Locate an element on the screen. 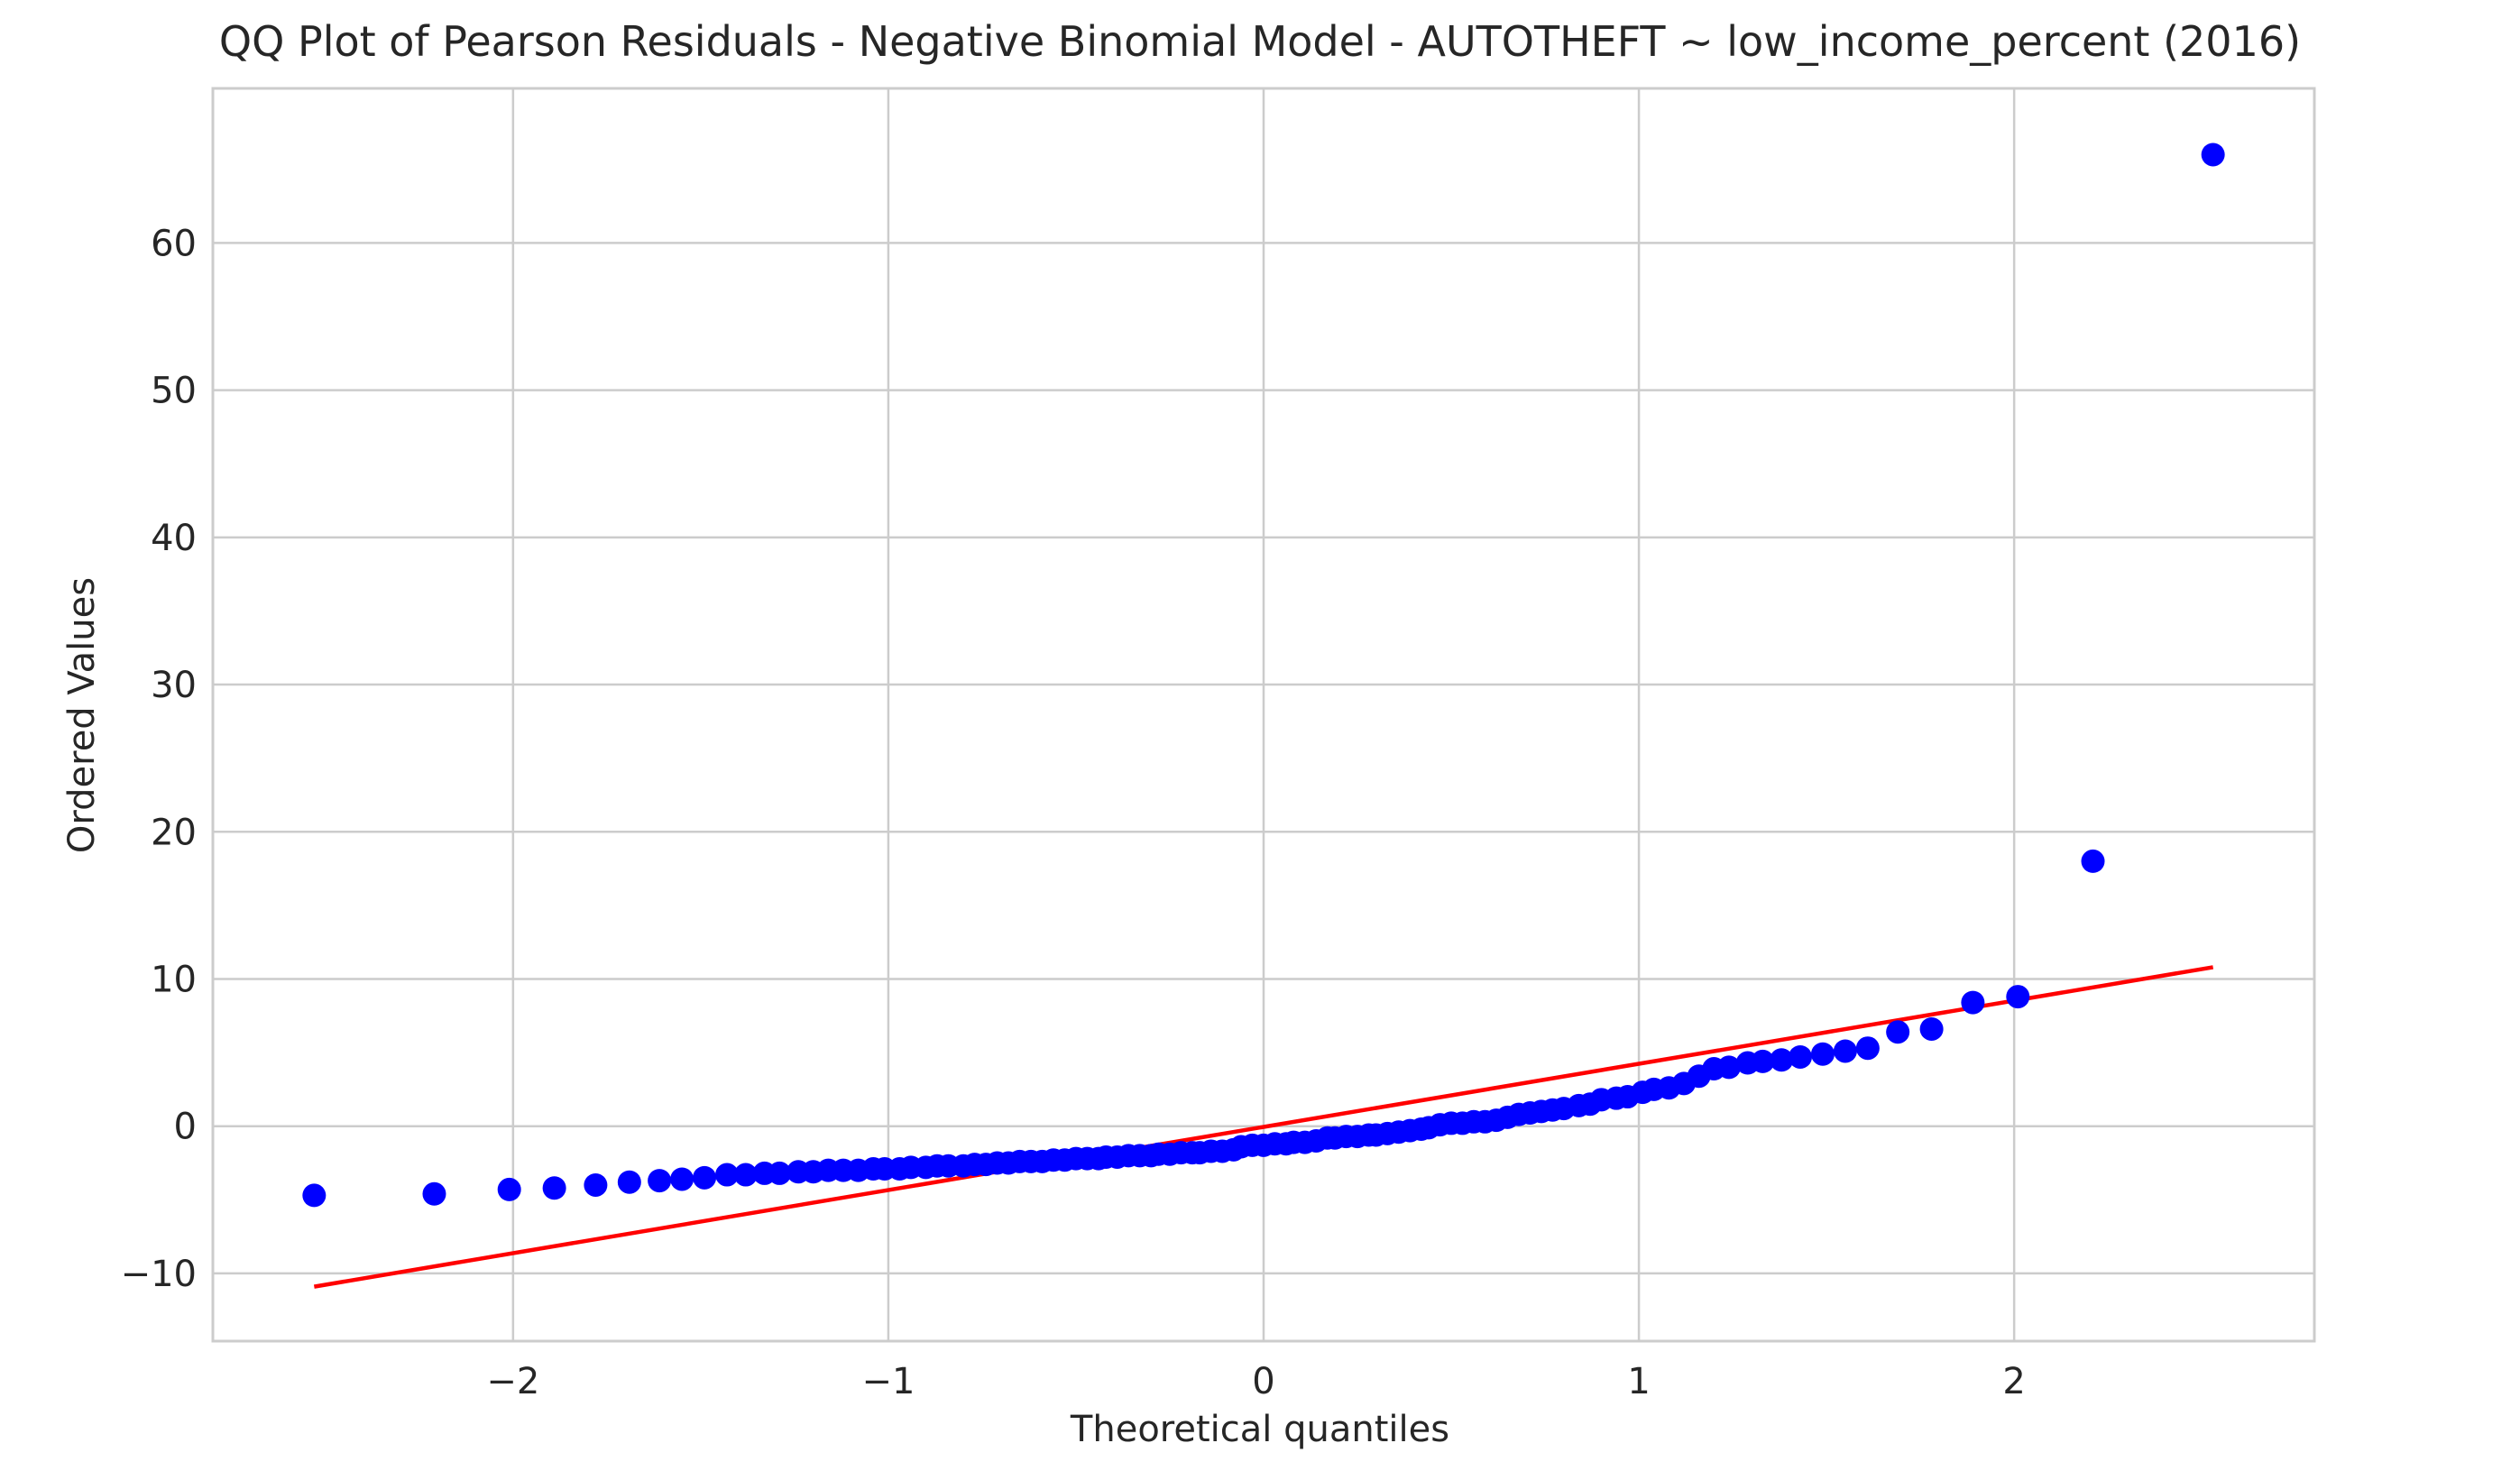 Image resolution: width=2520 pixels, height=1480 pixels. y-tick-label: 20 is located at coordinates (174, 832).